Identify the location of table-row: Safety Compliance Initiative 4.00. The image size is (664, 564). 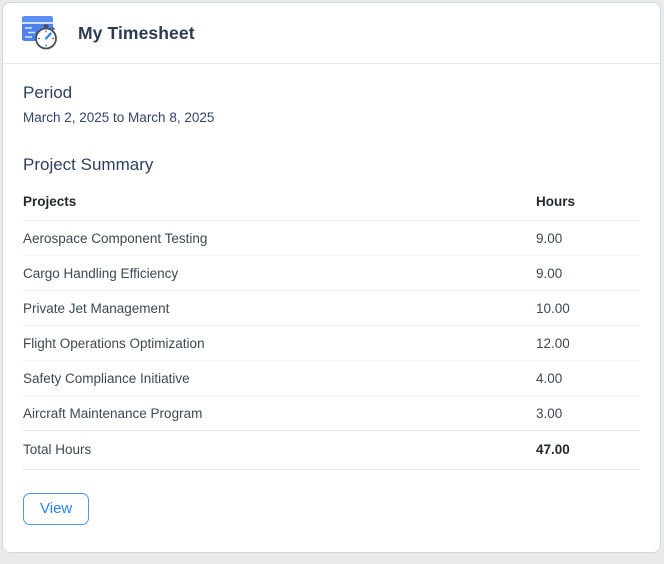
(331, 378).